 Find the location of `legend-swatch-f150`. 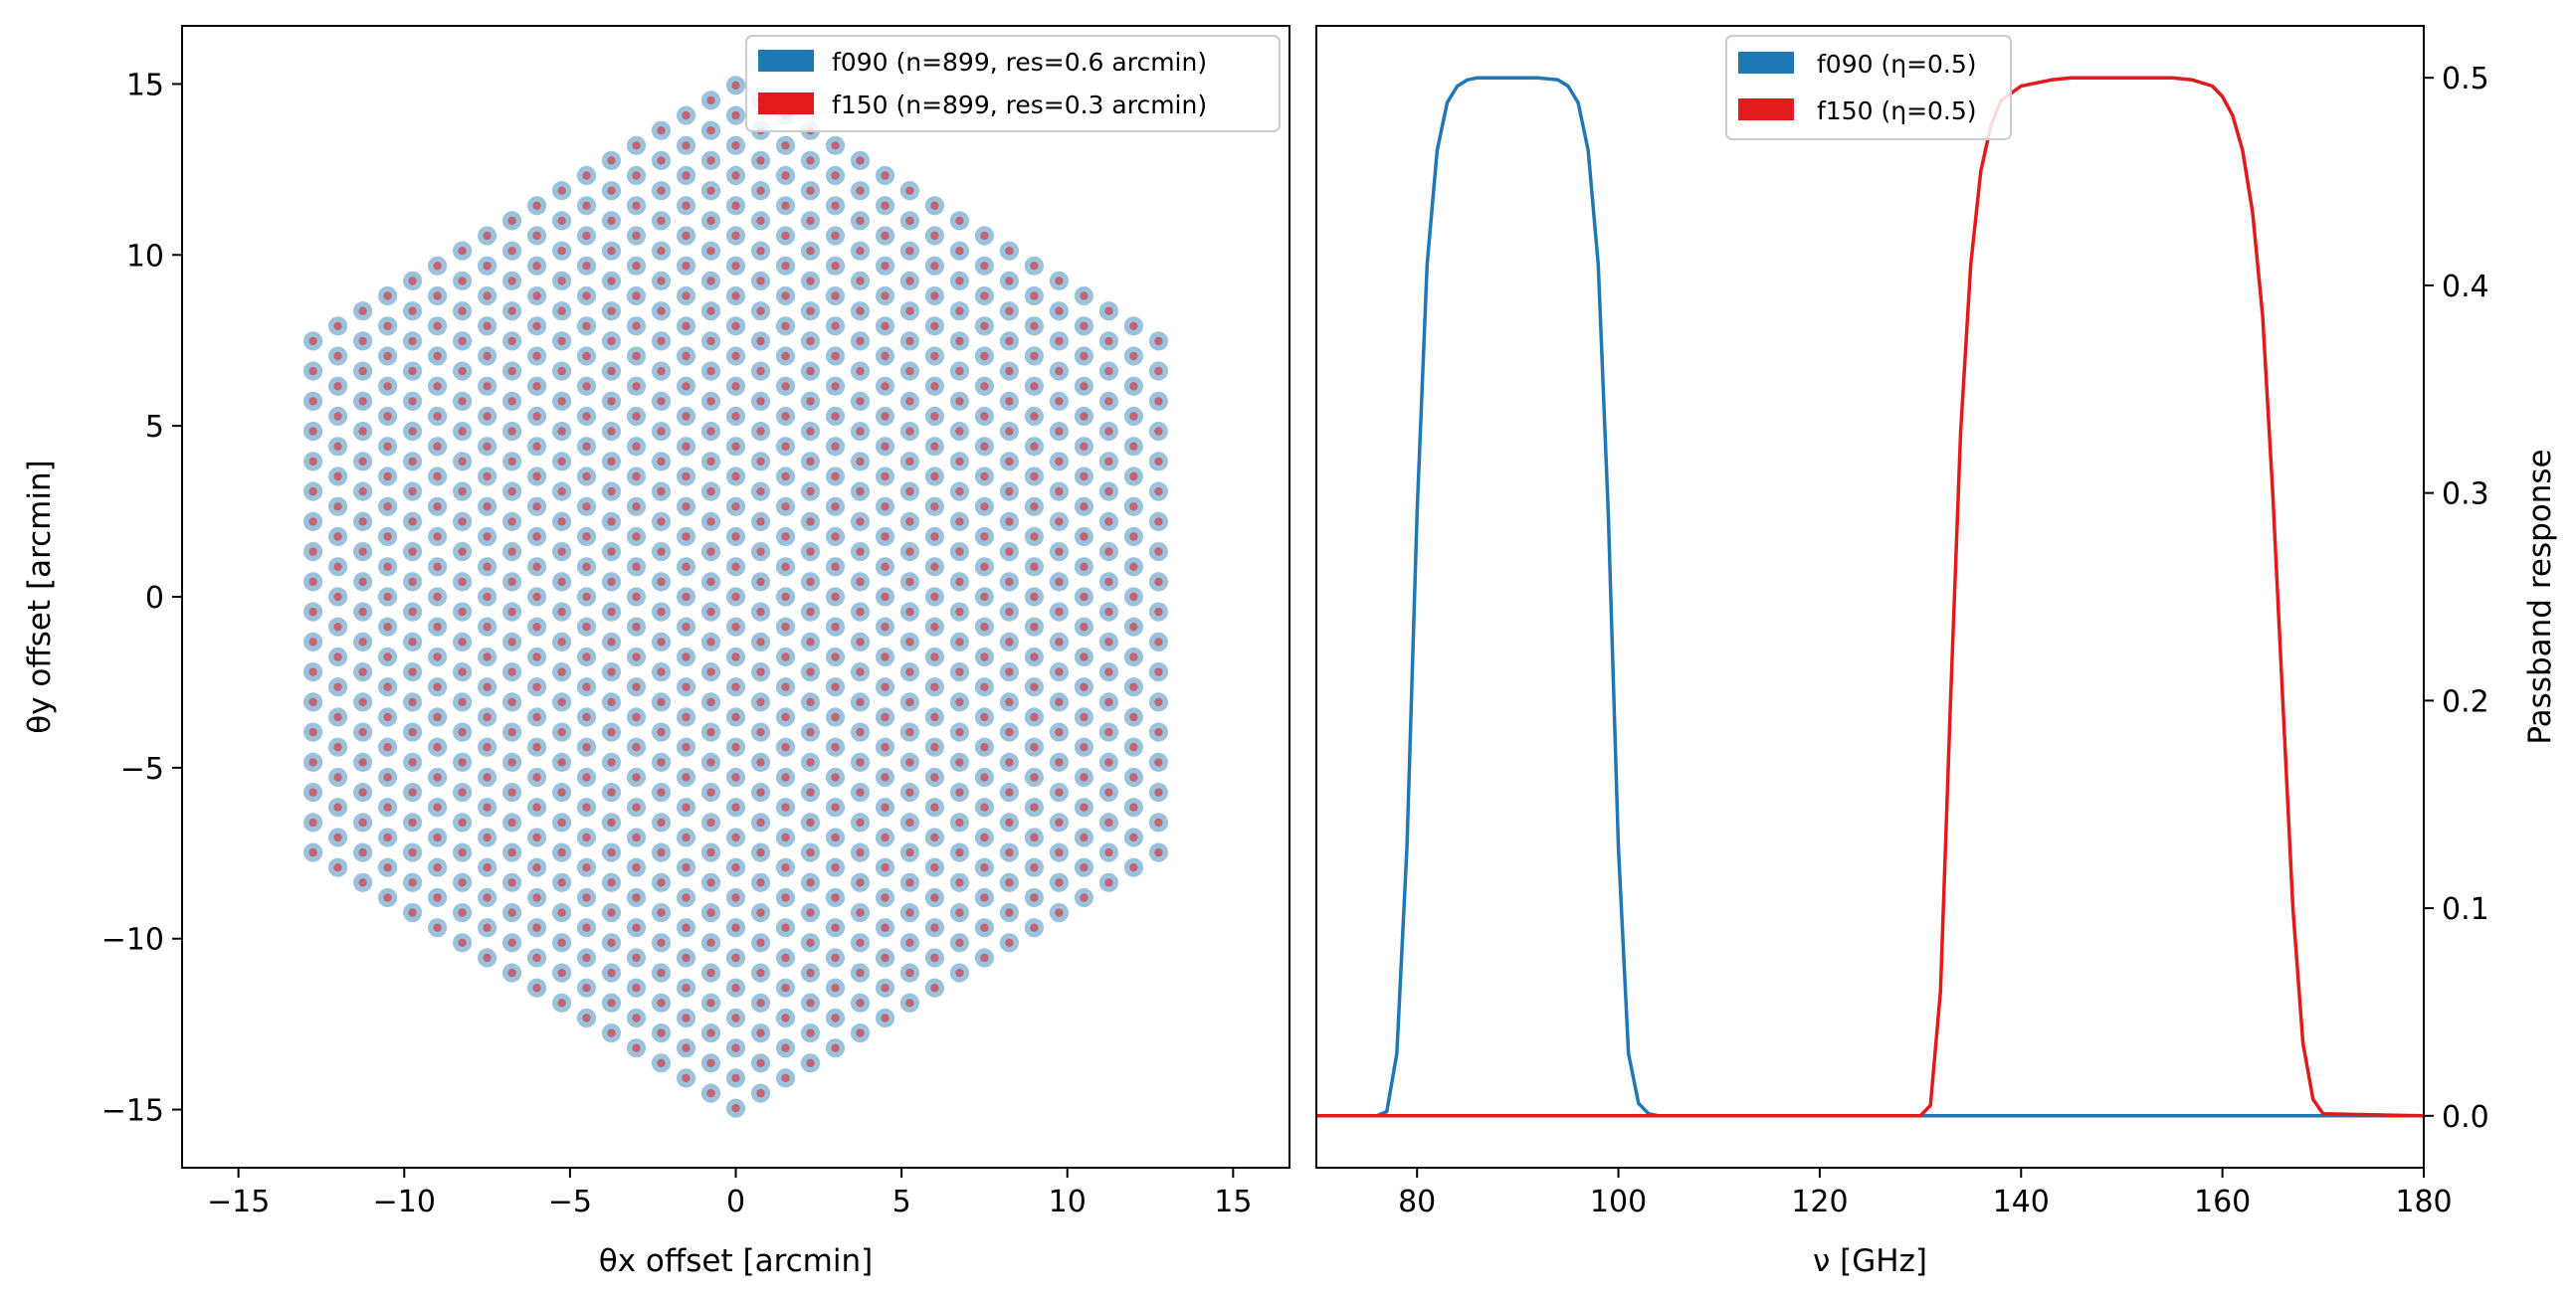

legend-swatch-f150 is located at coordinates (786, 103).